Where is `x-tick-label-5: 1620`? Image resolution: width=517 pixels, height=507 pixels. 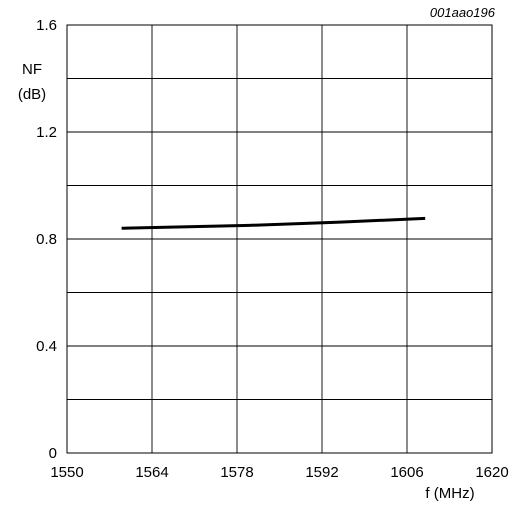
x-tick-label-5: 1620 is located at coordinates (491, 472).